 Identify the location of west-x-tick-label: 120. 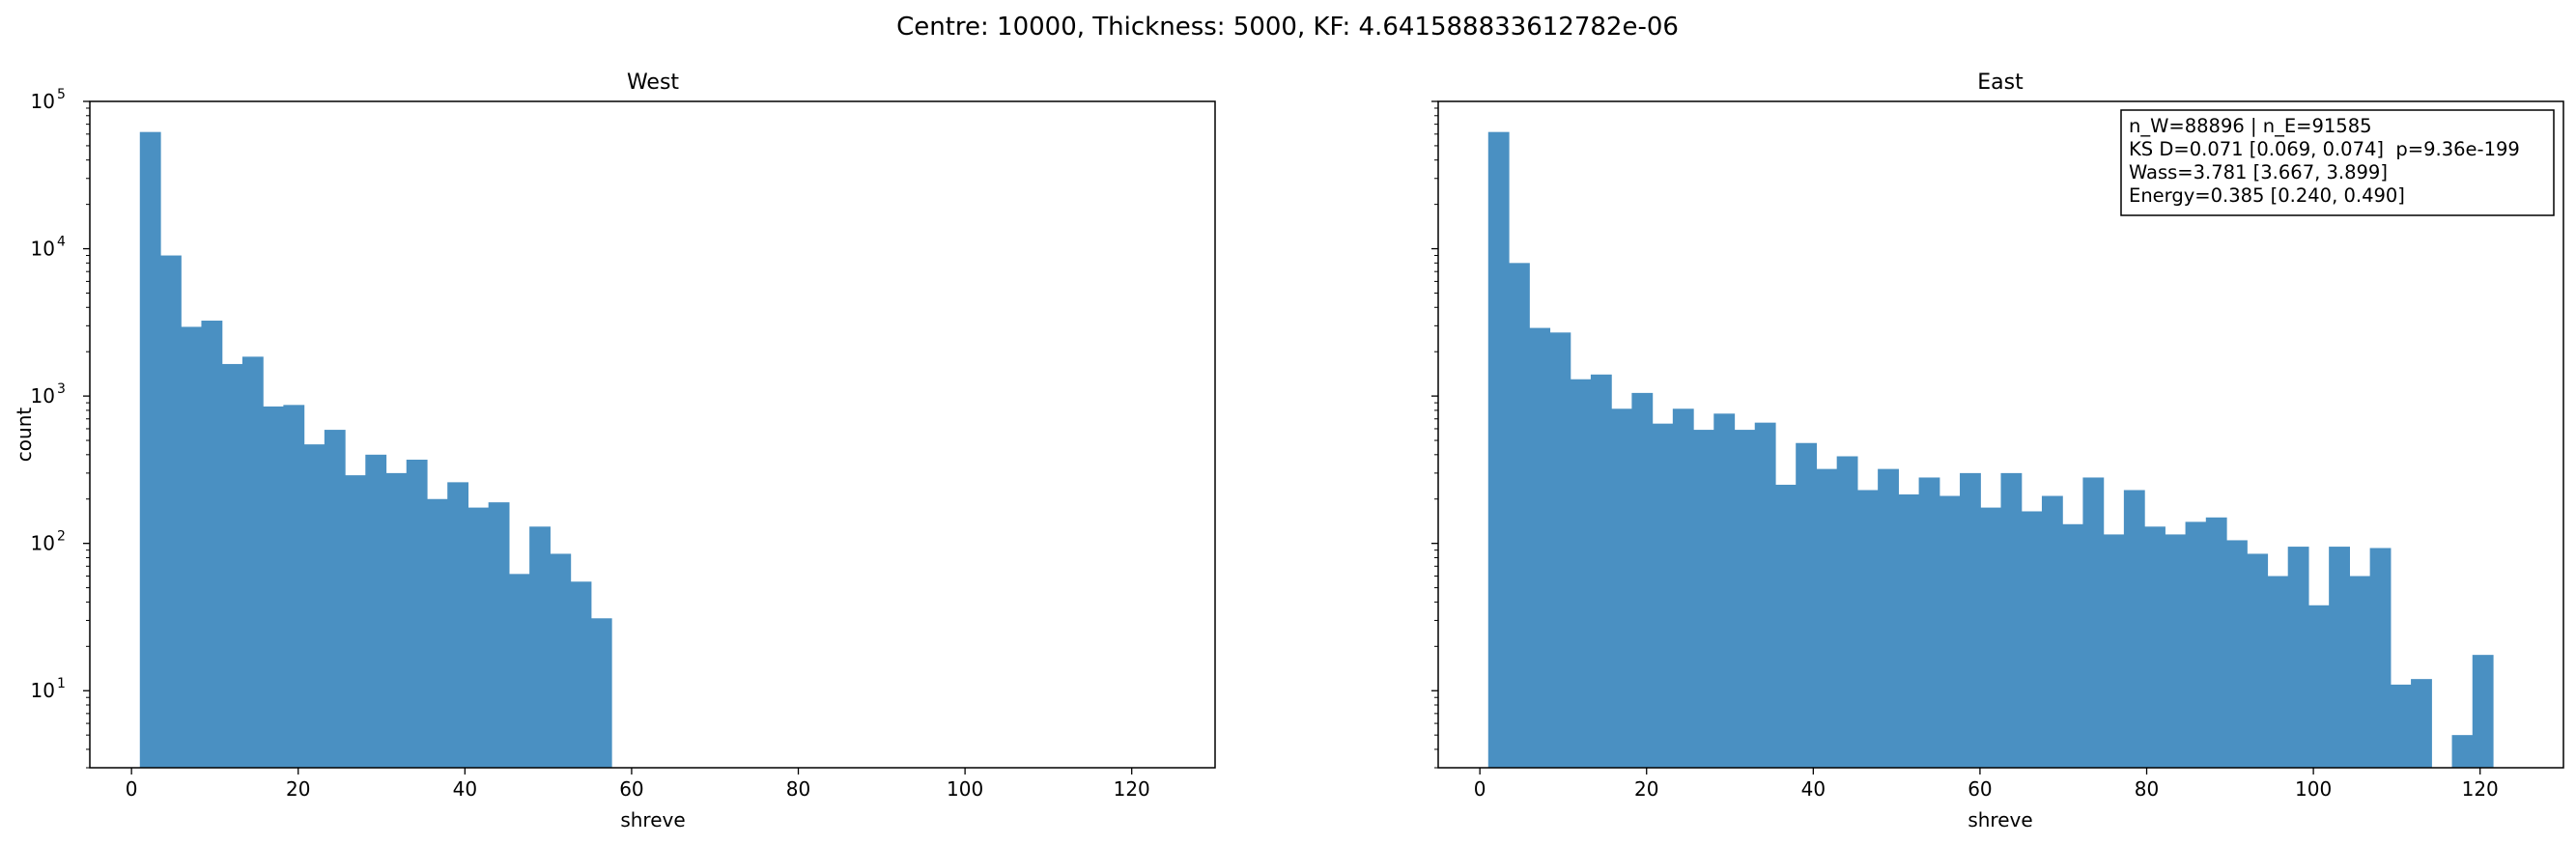
(1132, 789).